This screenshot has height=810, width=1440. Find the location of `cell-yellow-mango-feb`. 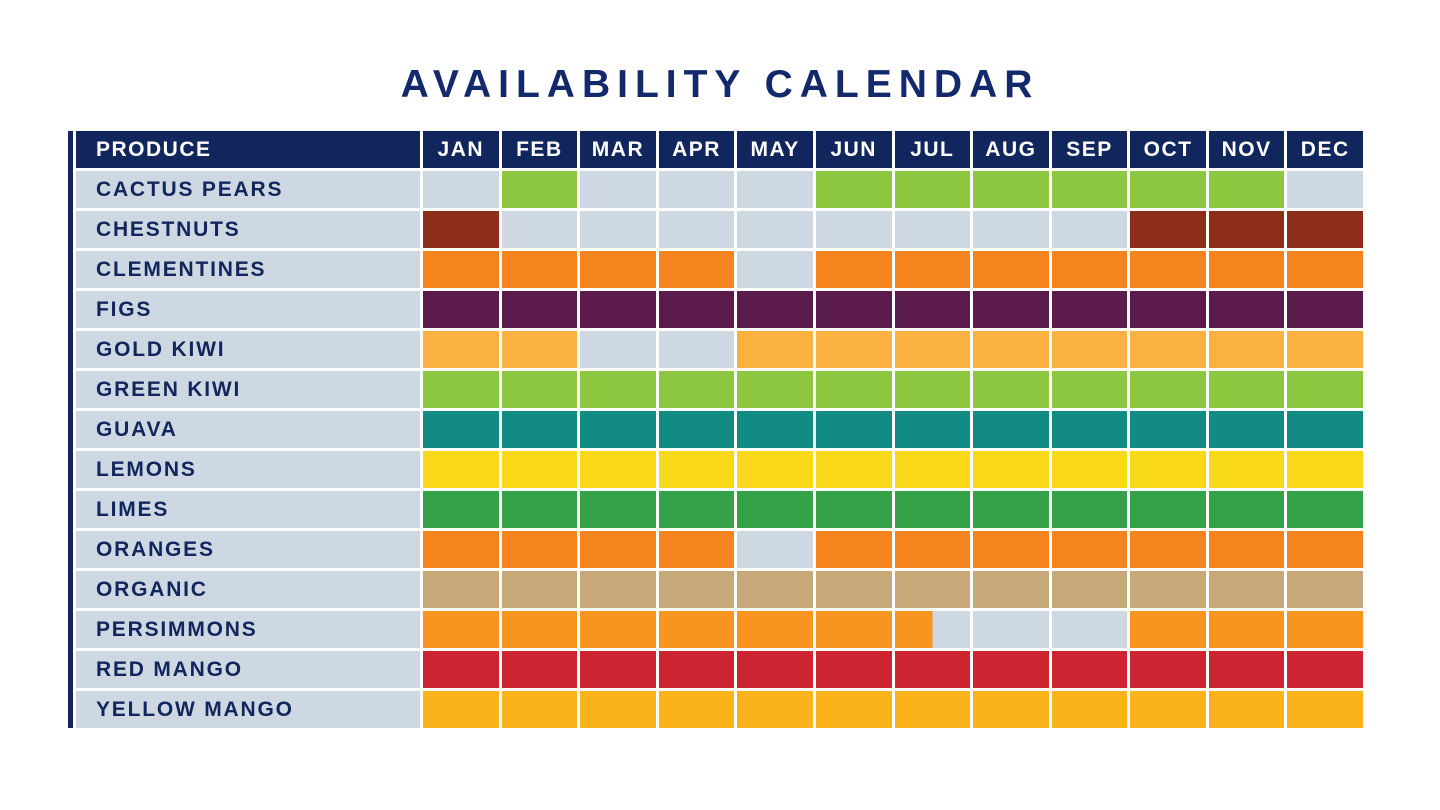

cell-yellow-mango-feb is located at coordinates (539, 709).